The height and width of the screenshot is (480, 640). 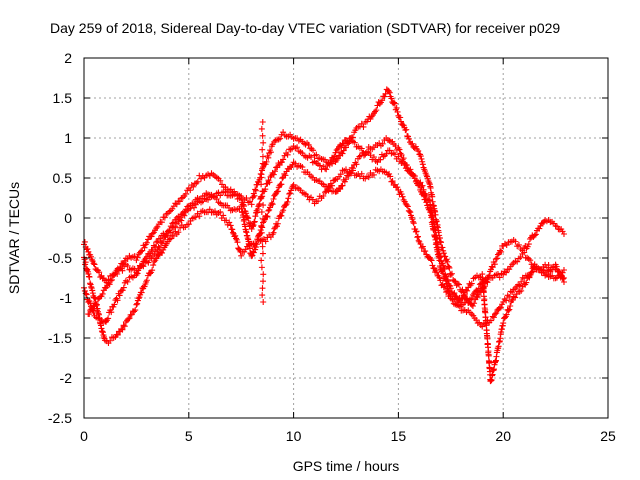 I want to click on y-tick-label: 2, so click(x=68, y=58).